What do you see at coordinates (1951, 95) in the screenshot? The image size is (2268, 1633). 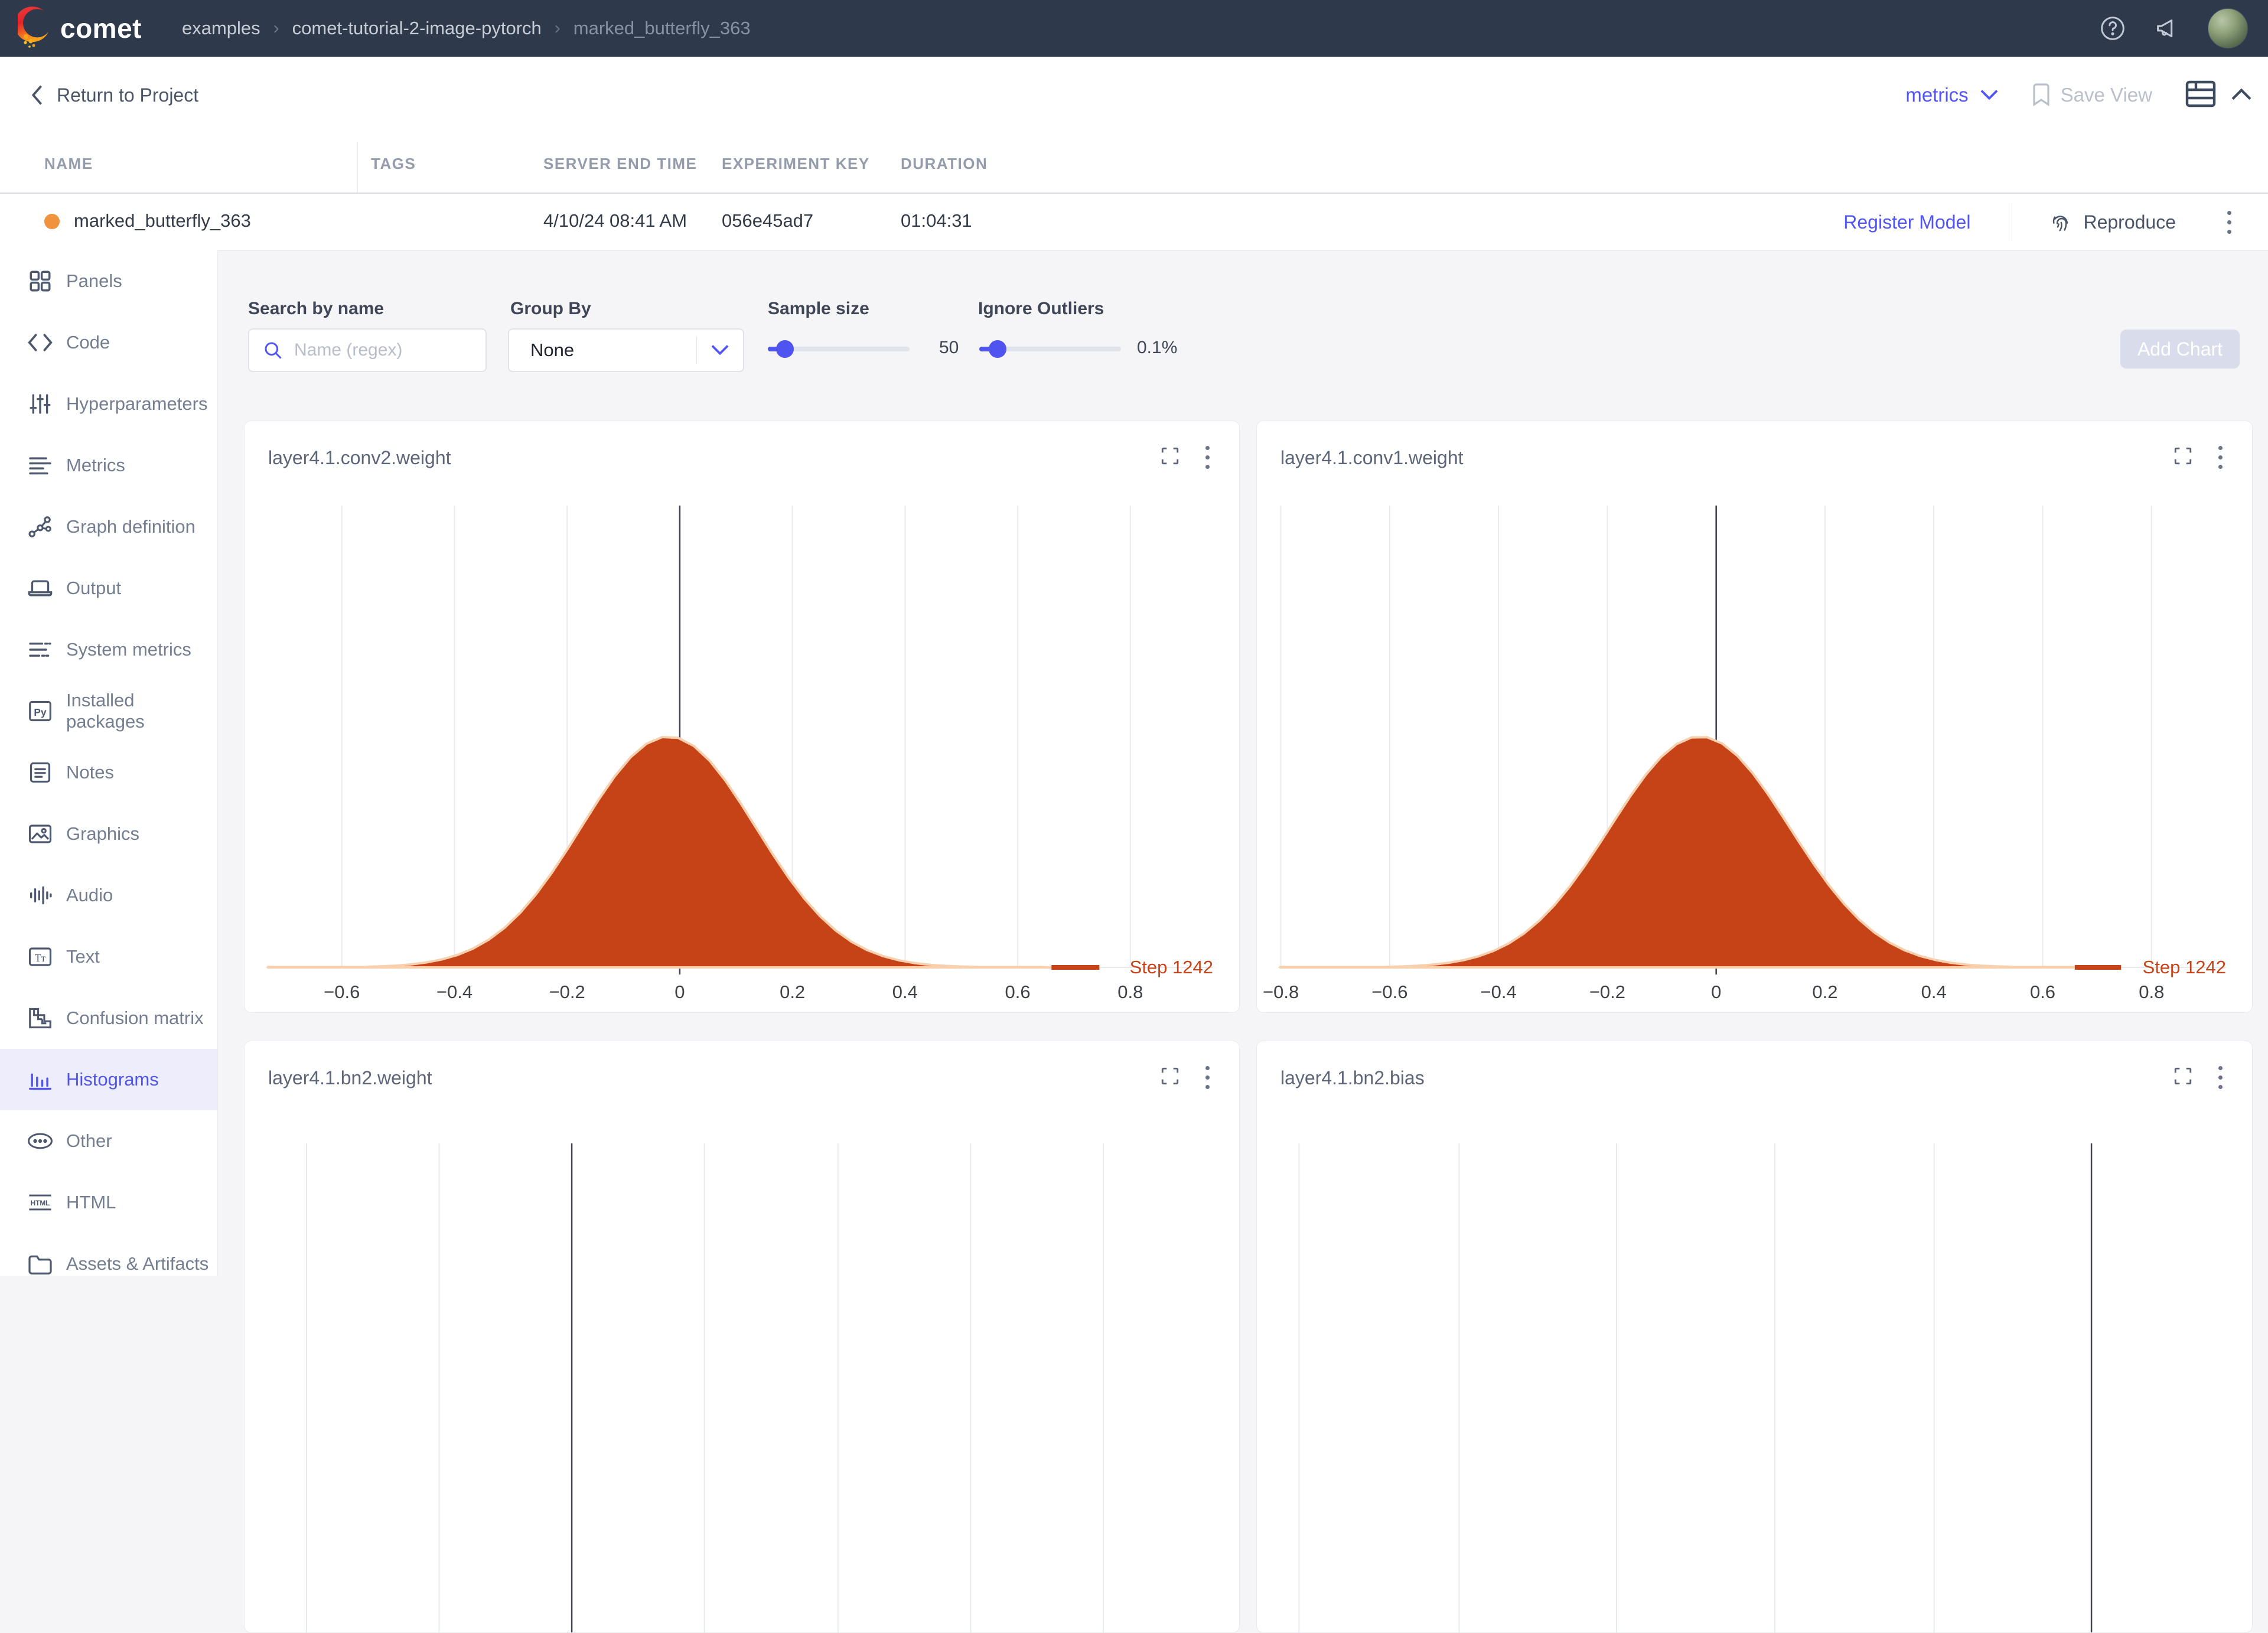 I see `view-selector-dropdown: metrics` at bounding box center [1951, 95].